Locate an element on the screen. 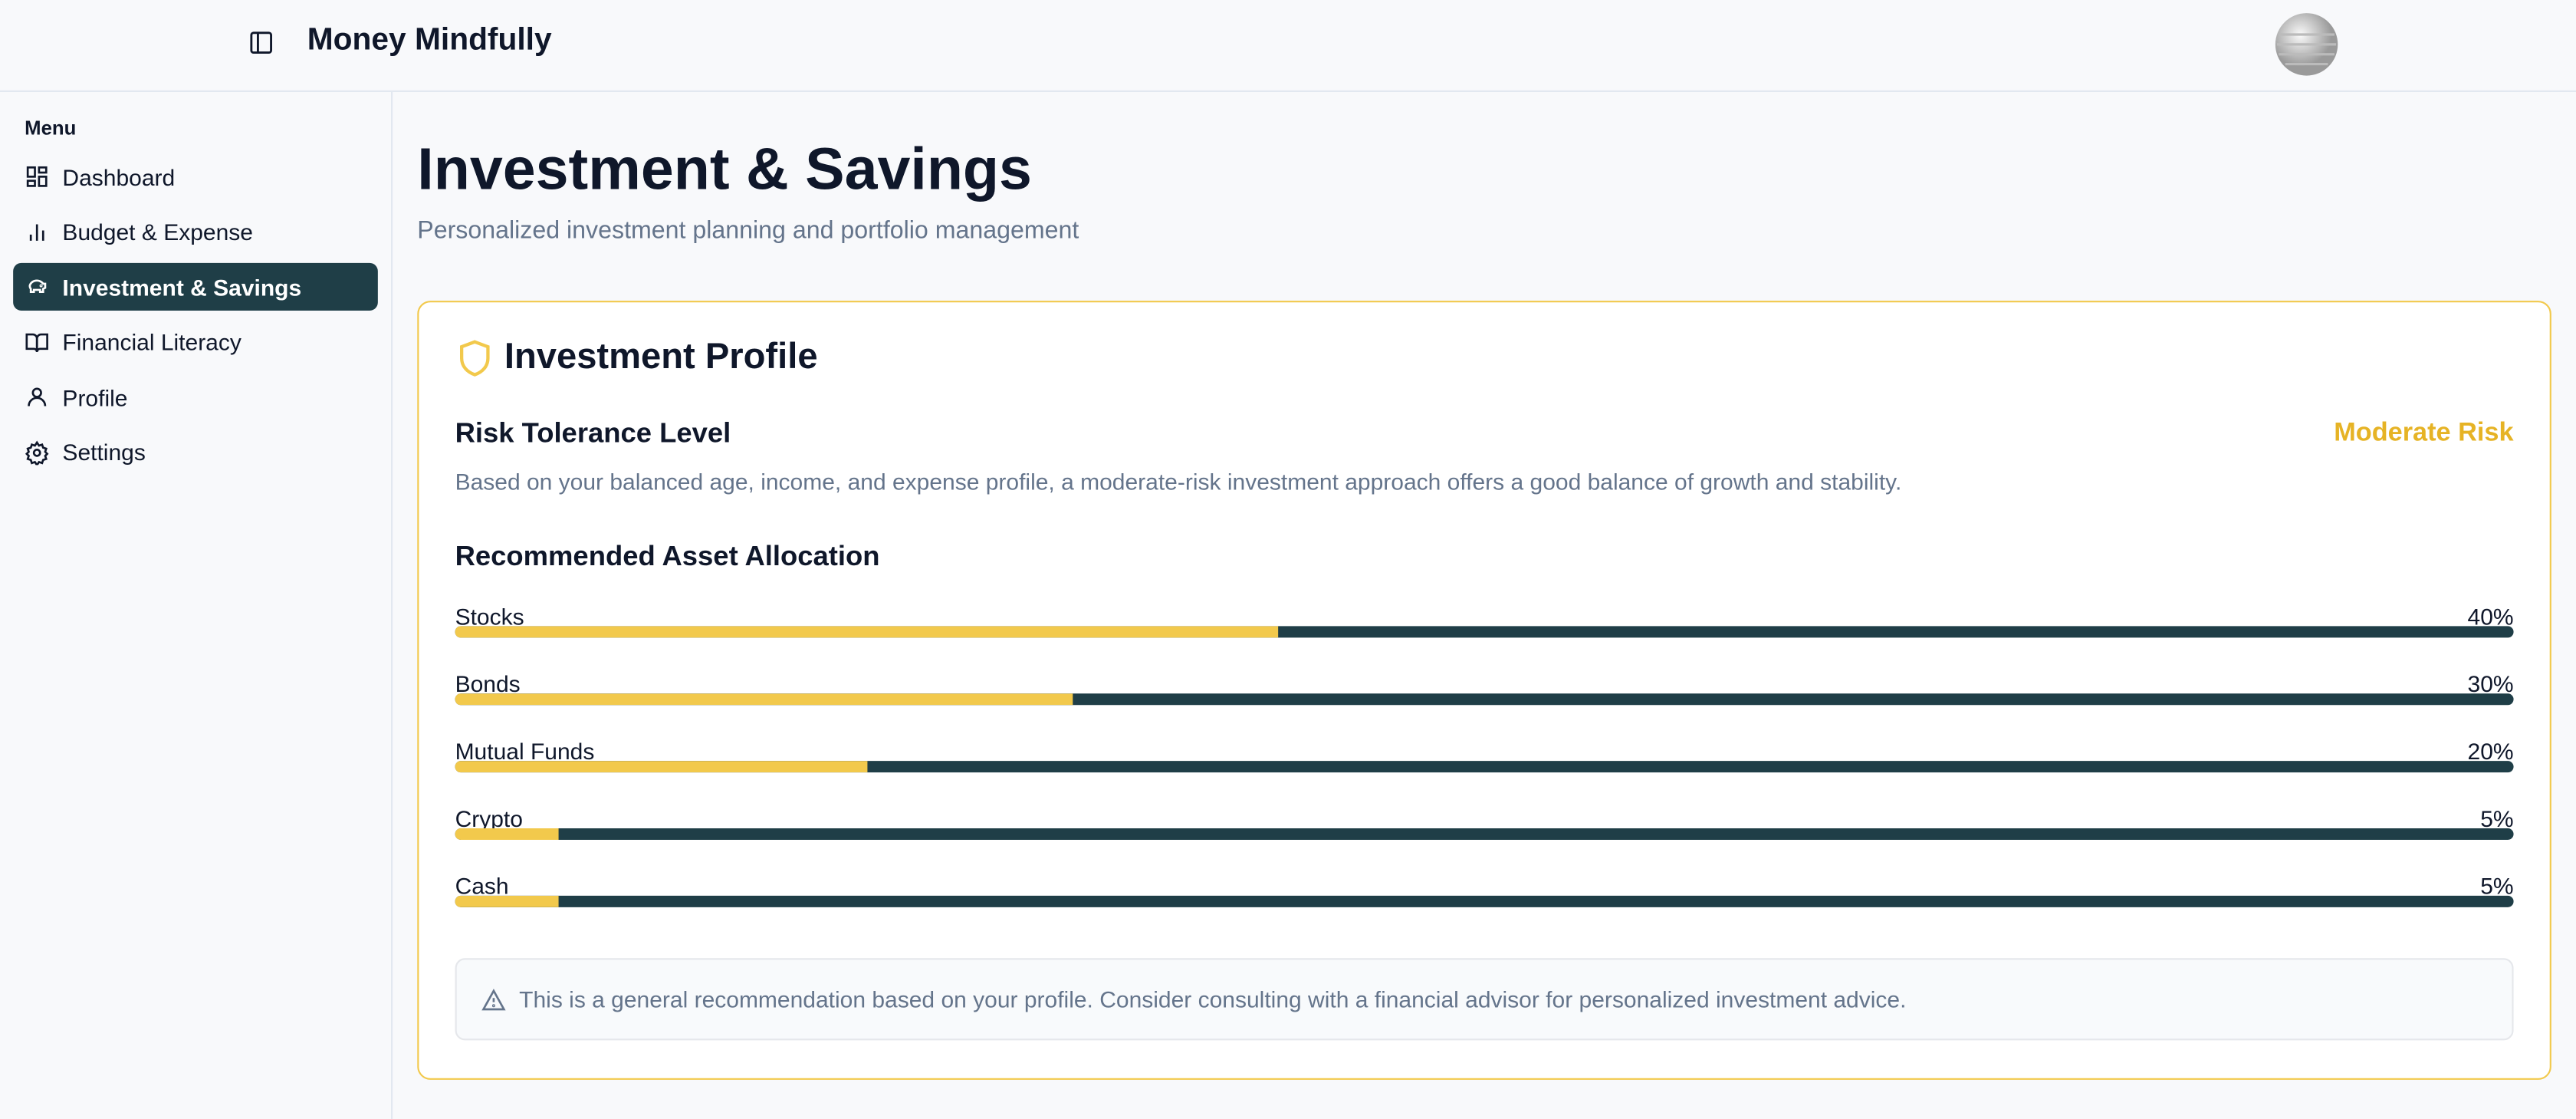 Image resolution: width=2576 pixels, height=1119 pixels. menu-item: Budget & Expense is located at coordinates (195, 231).